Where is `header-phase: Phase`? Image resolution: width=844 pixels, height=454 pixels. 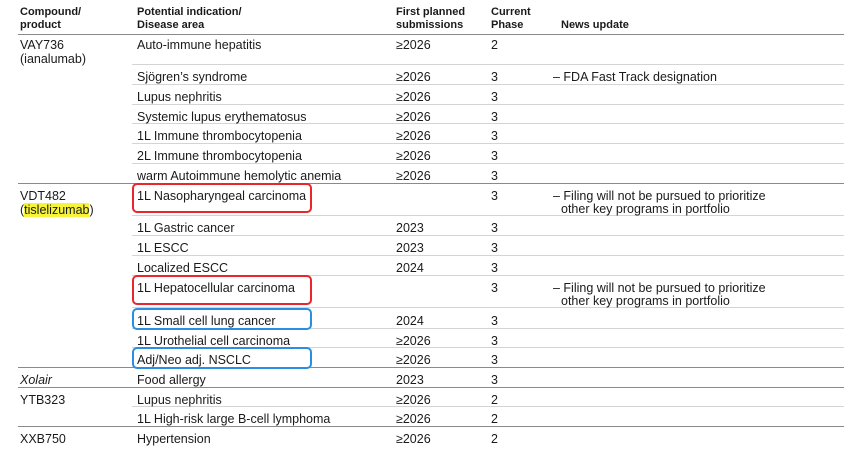
header-phase: Phase is located at coordinates (507, 25).